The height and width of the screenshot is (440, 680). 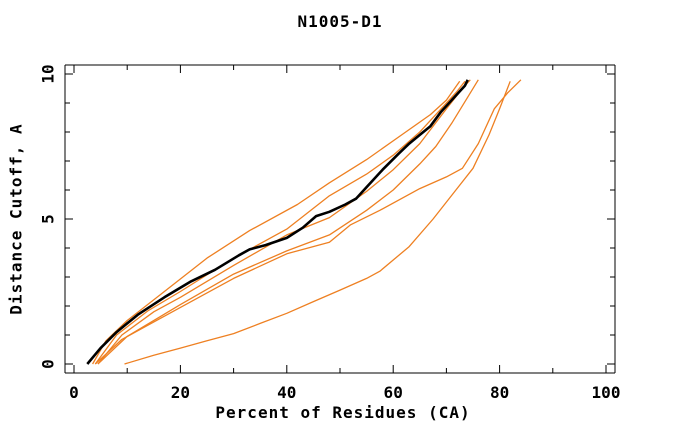 What do you see at coordinates (180, 392) in the screenshot?
I see `x-tick-label: 20` at bounding box center [180, 392].